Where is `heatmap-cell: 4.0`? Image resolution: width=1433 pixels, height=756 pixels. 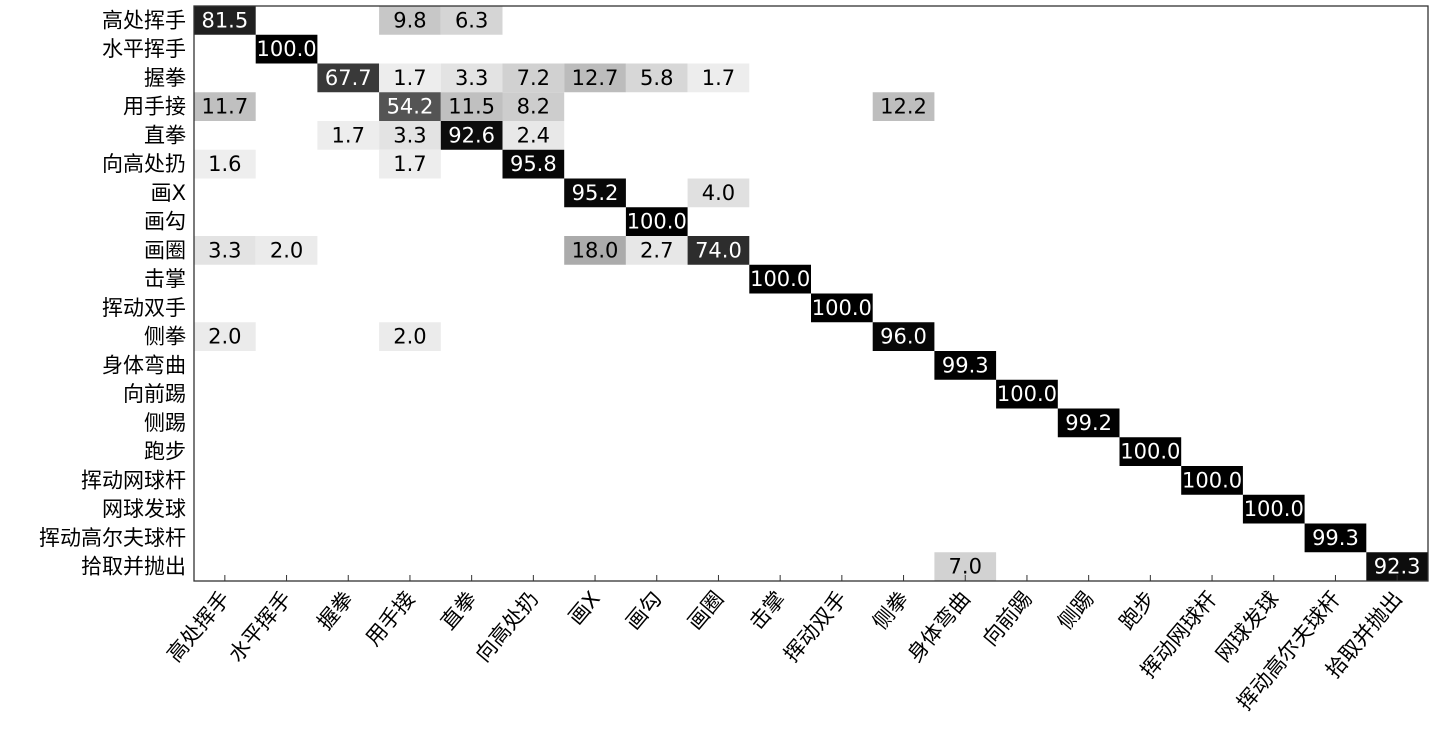
heatmap-cell: 4.0 is located at coordinates (718, 193).